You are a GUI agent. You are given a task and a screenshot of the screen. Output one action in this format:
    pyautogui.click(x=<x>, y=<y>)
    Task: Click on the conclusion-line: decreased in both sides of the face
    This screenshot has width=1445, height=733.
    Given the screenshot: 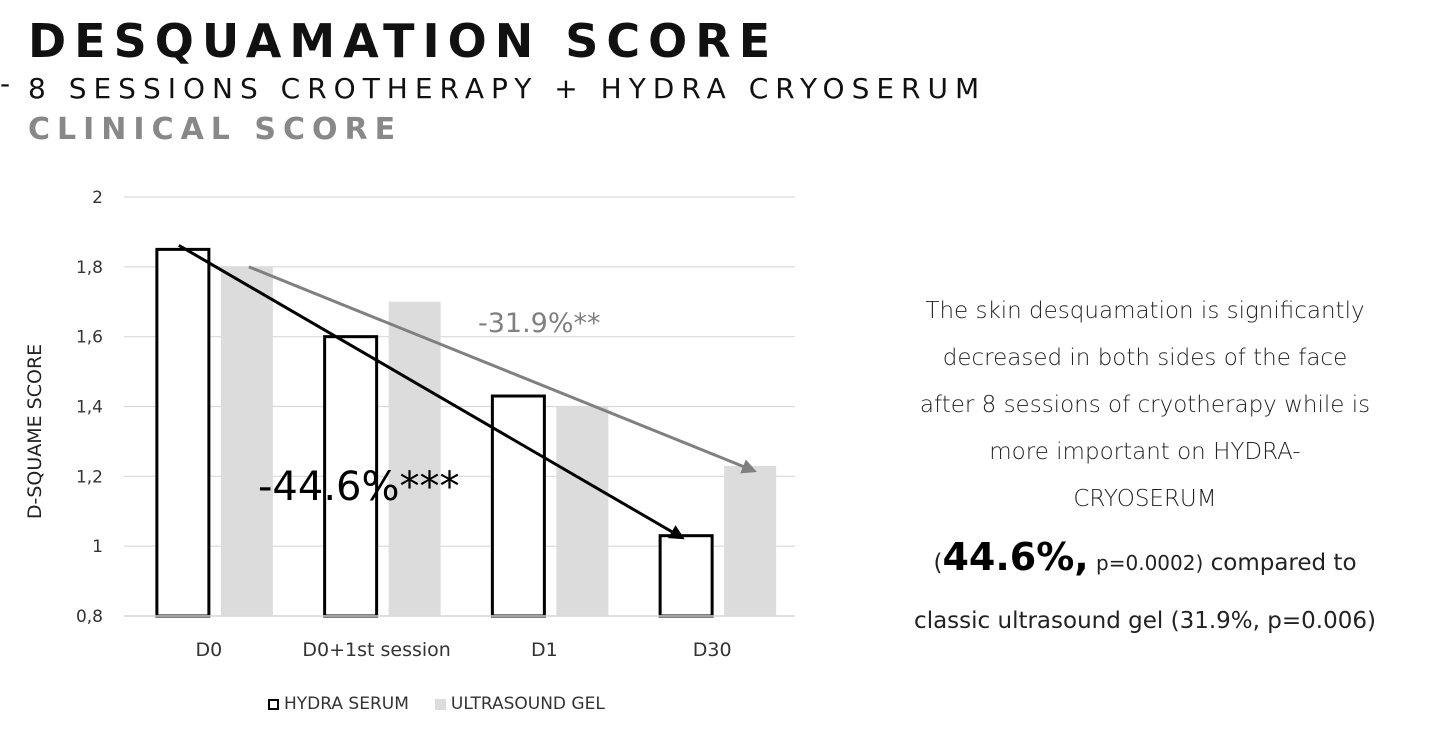 What is the action you would take?
    pyautogui.click(x=1145, y=358)
    